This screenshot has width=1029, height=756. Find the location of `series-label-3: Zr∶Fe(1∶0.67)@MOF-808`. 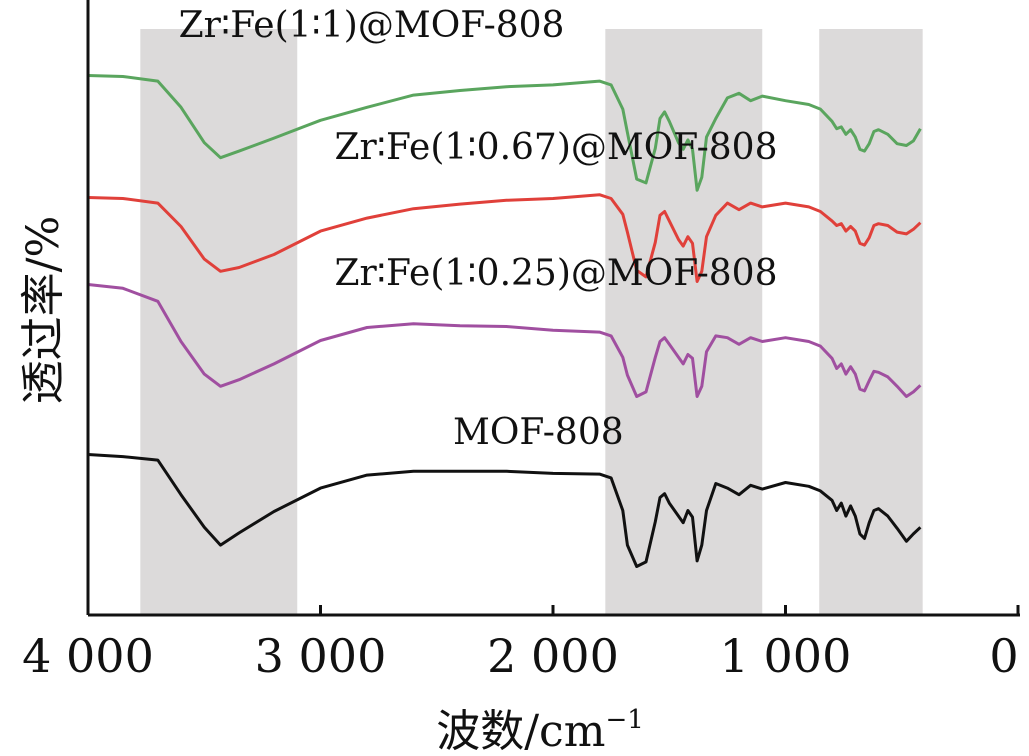

series-label-3: Zr∶Fe(1∶0.67)@MOF-808 is located at coordinates (555, 147).